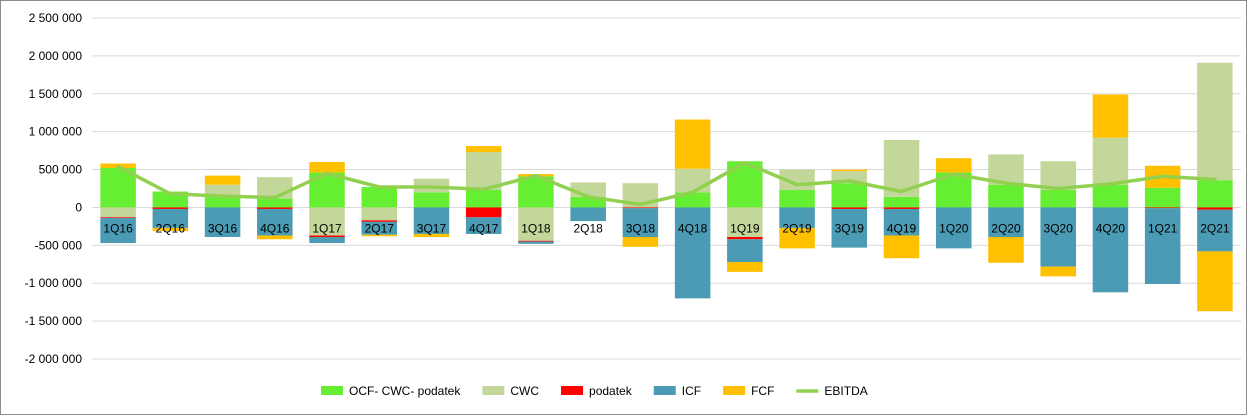  Describe the element at coordinates (524, 391) in the screenshot. I see `legend-label: CWC` at that location.